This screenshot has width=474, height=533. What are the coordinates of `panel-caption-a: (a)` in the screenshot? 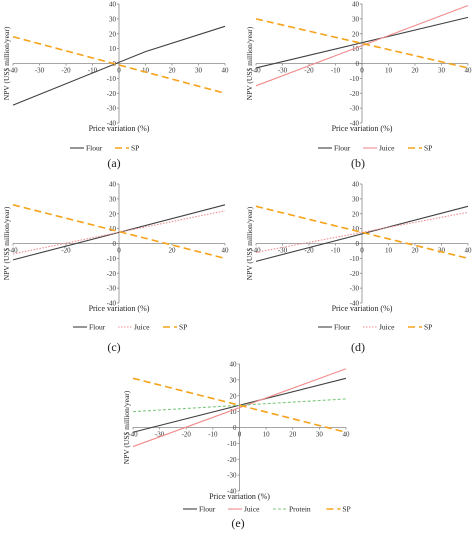 It's located at (114, 163).